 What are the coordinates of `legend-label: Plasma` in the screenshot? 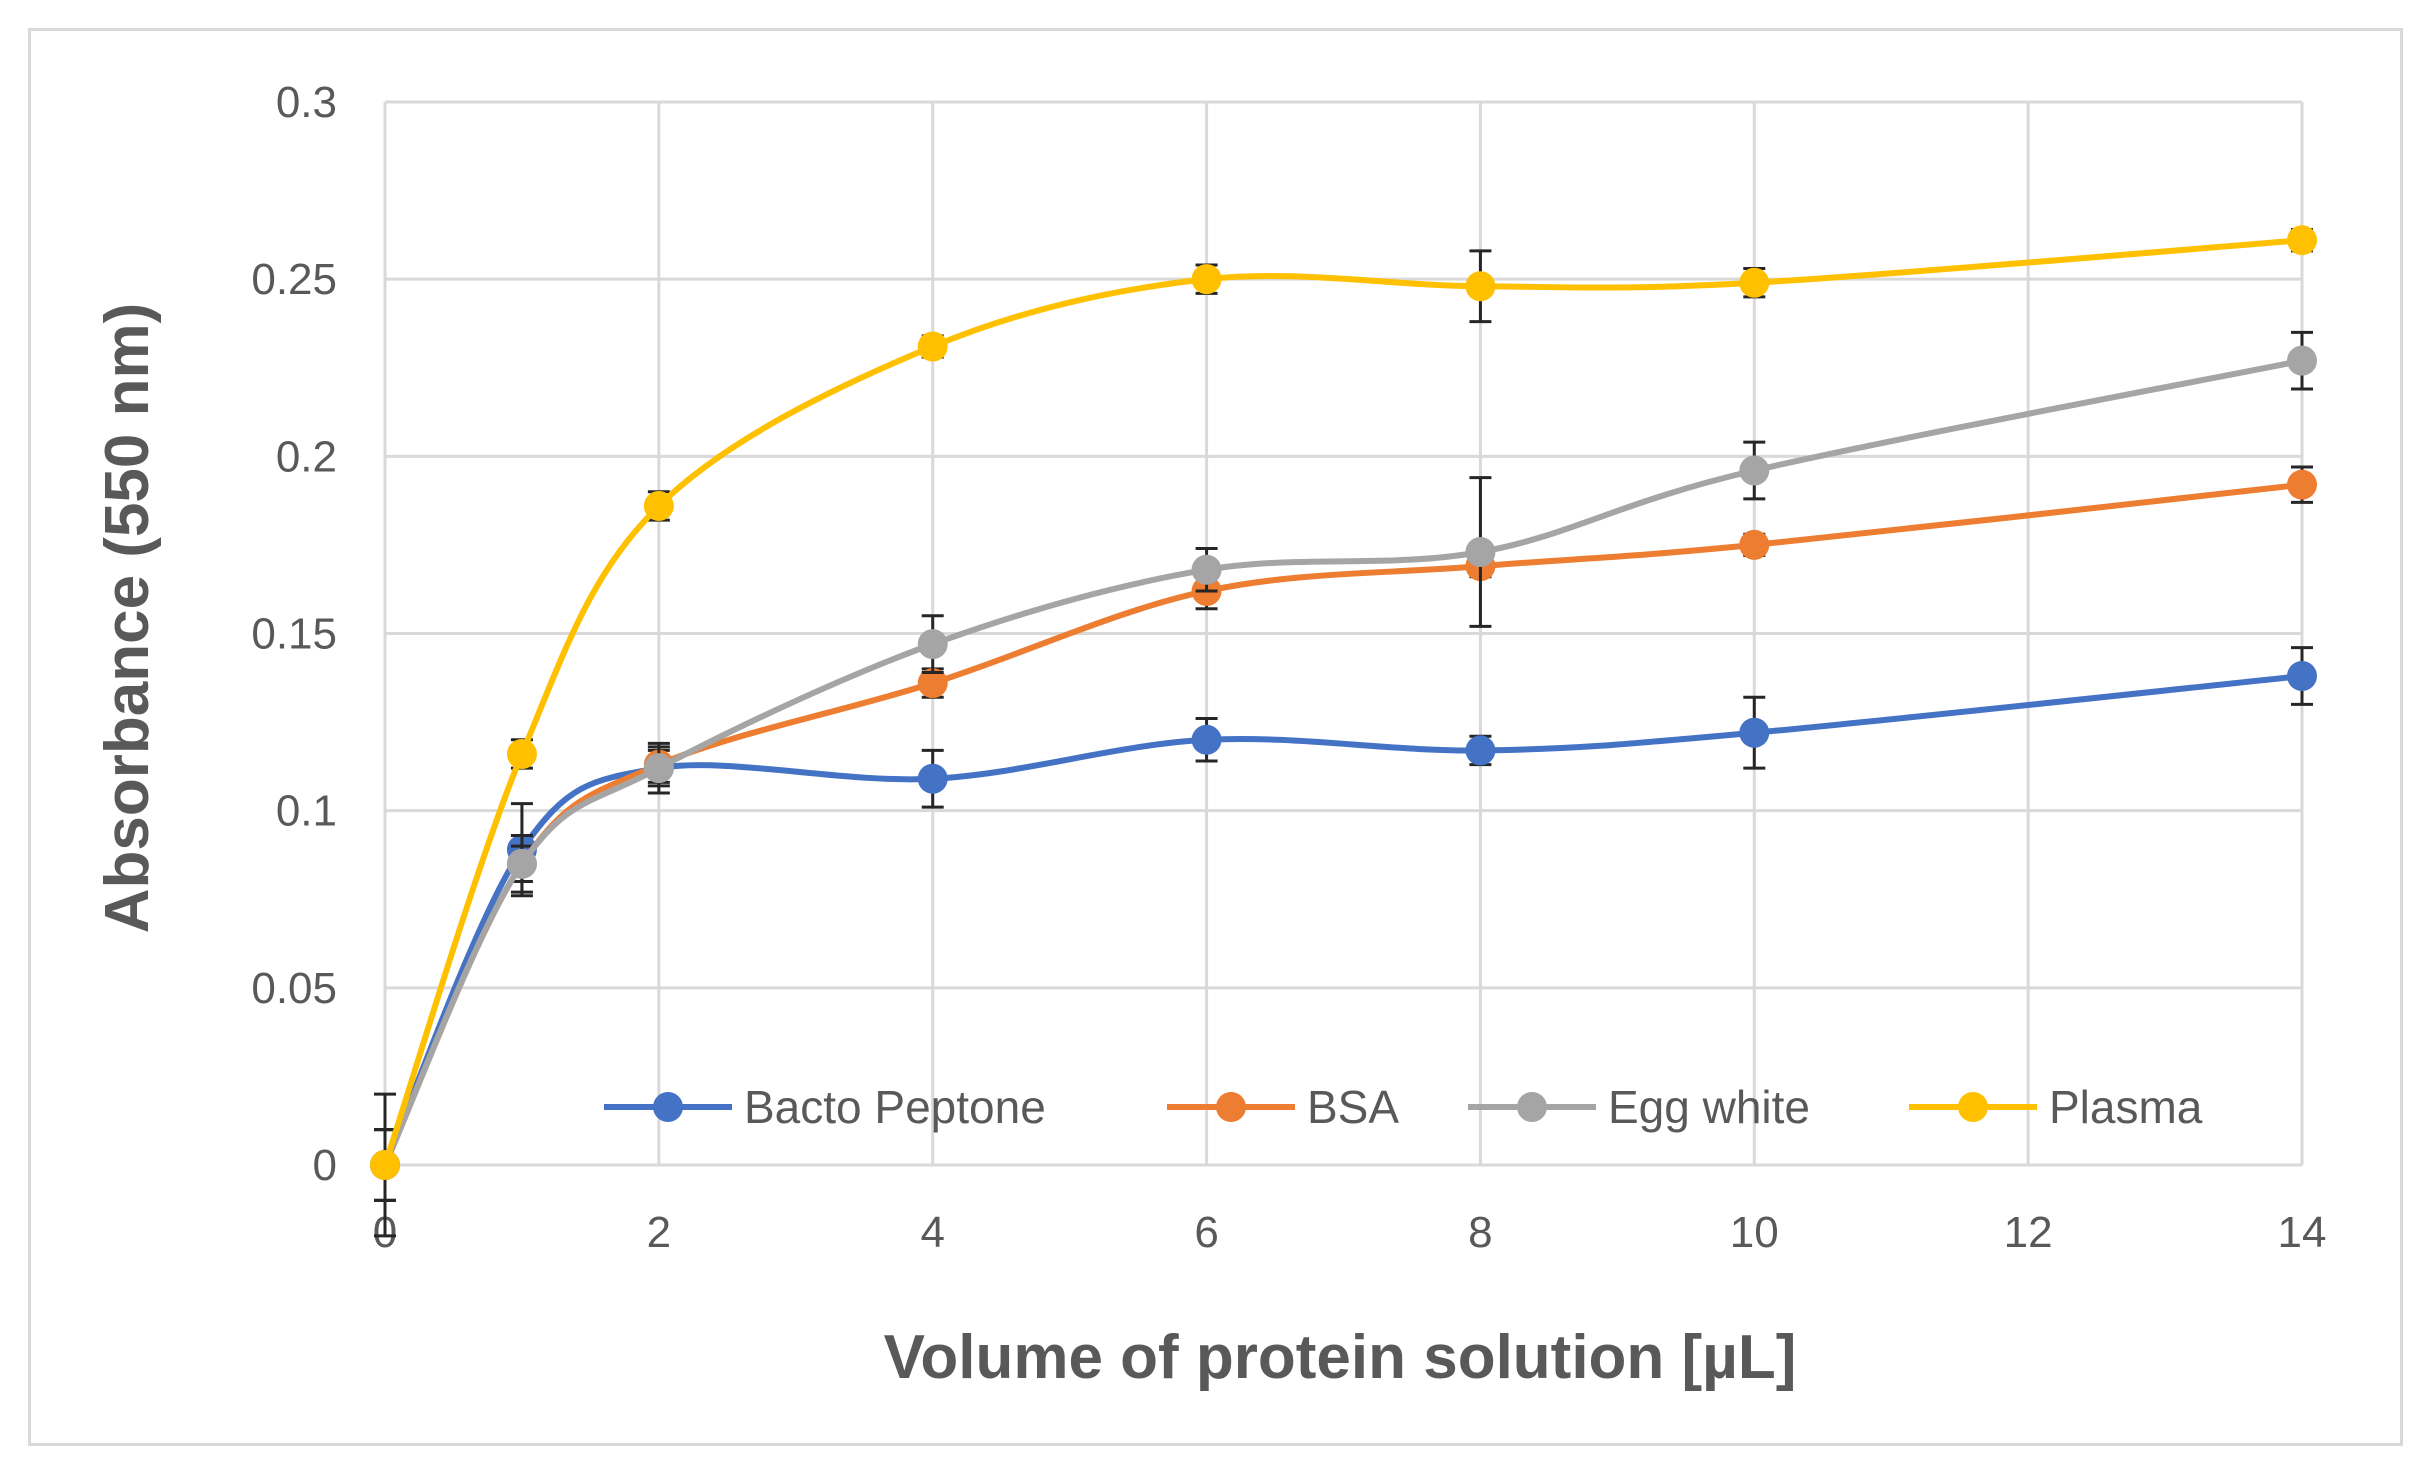 It's located at (2126, 1107).